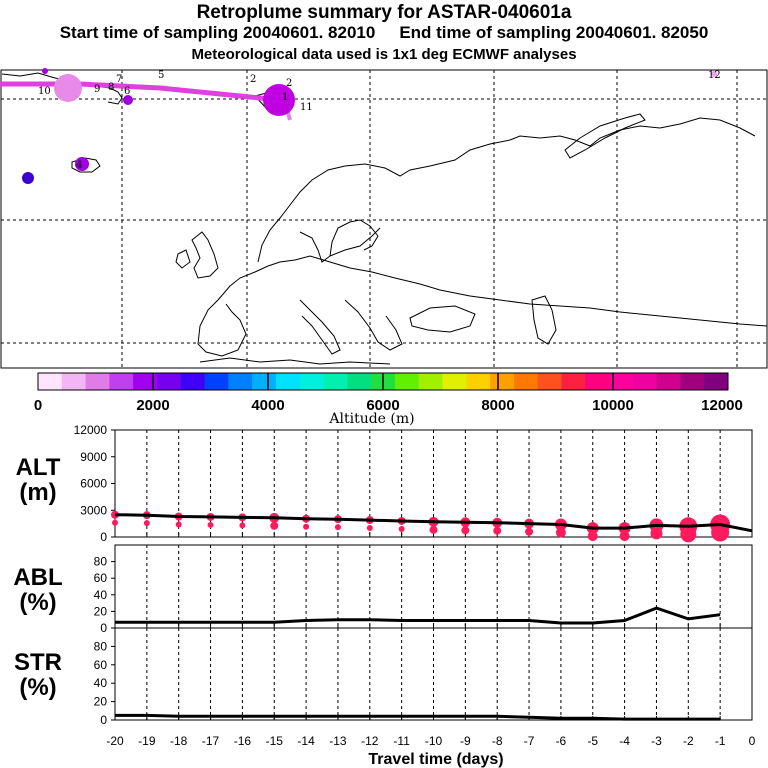  I want to click on x-tick-label: -18, so click(179, 741).